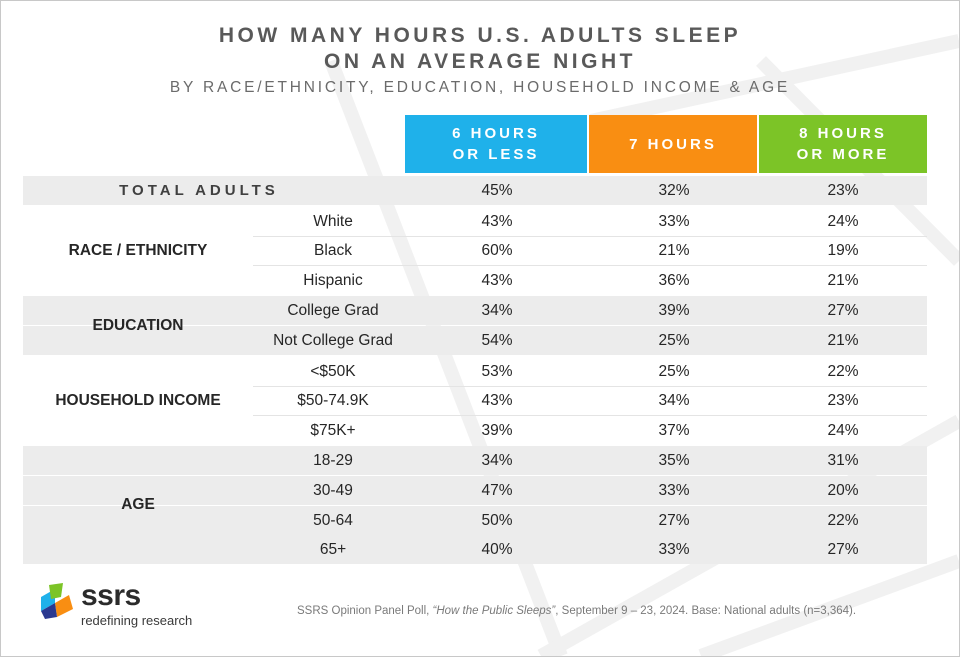  What do you see at coordinates (137, 620) in the screenshot?
I see `logo-tagline: redefining research` at bounding box center [137, 620].